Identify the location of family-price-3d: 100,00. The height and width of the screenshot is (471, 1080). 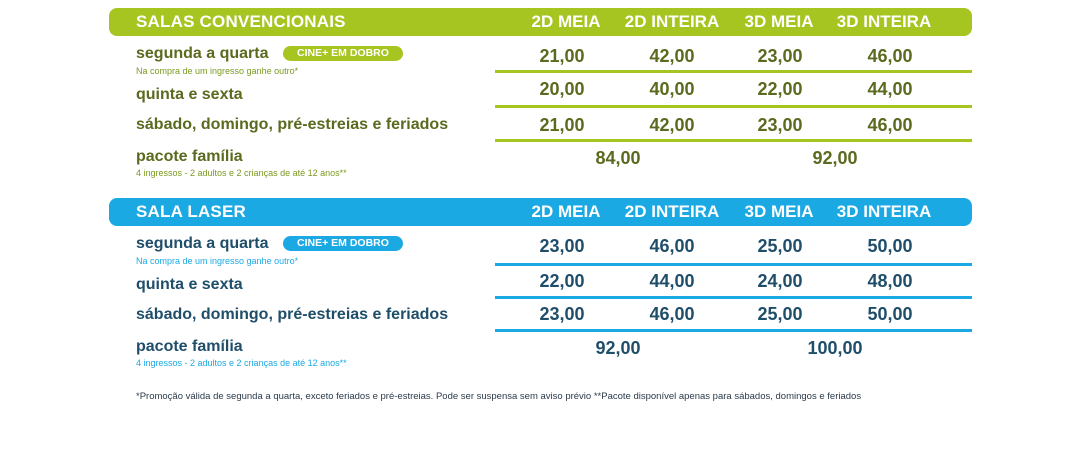
(835, 348).